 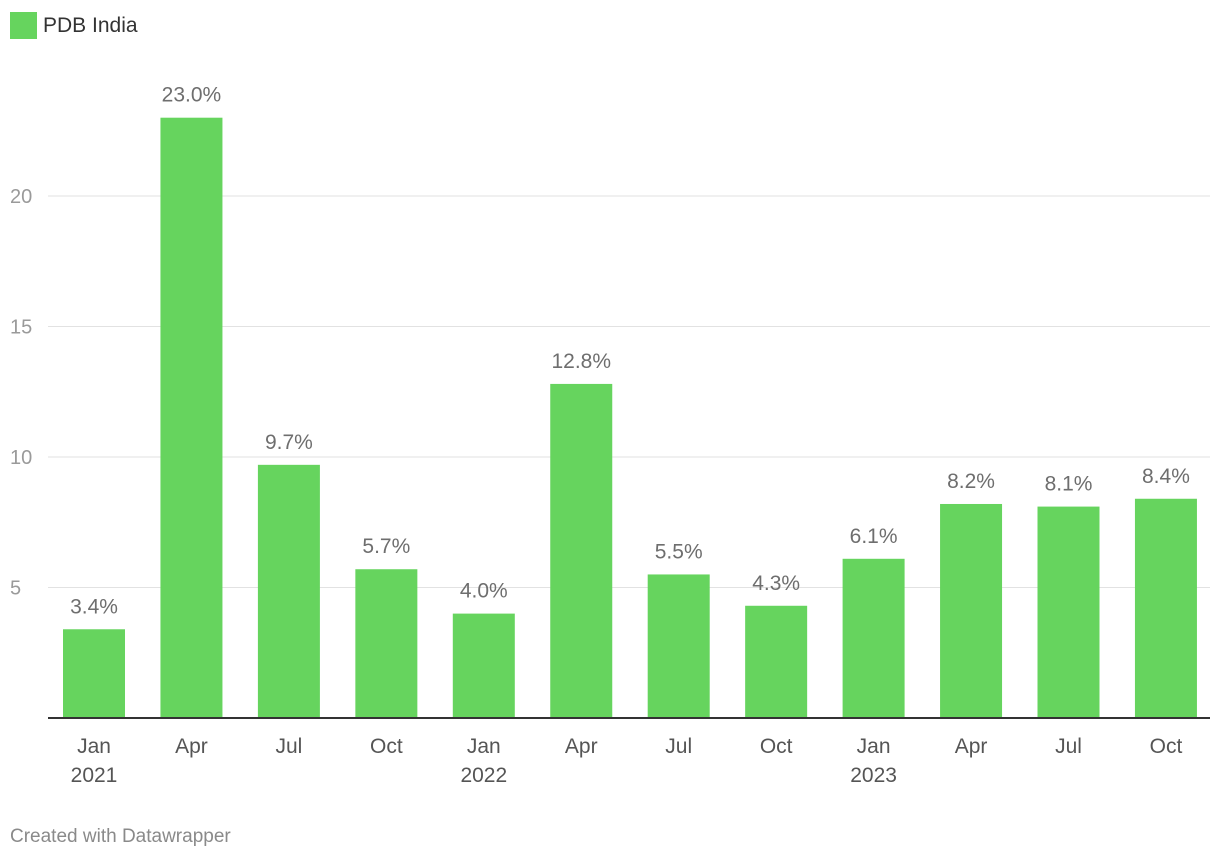 What do you see at coordinates (1069, 484) in the screenshot?
I see `data-label: 8.1%` at bounding box center [1069, 484].